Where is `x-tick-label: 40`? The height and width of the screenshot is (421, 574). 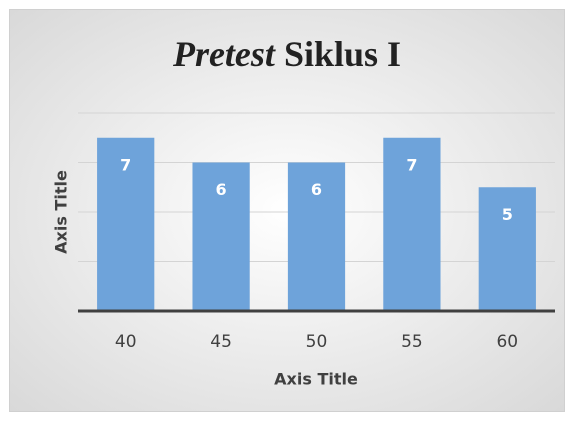 x-tick-label: 40 is located at coordinates (126, 342).